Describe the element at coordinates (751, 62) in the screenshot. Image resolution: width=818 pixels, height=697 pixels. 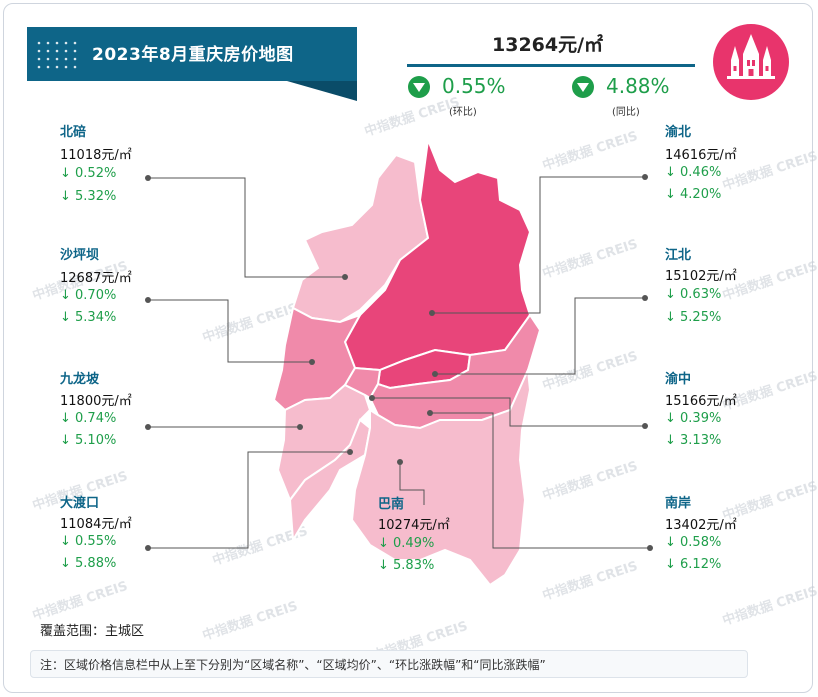
I see `cathedral-skyline-icon` at that location.